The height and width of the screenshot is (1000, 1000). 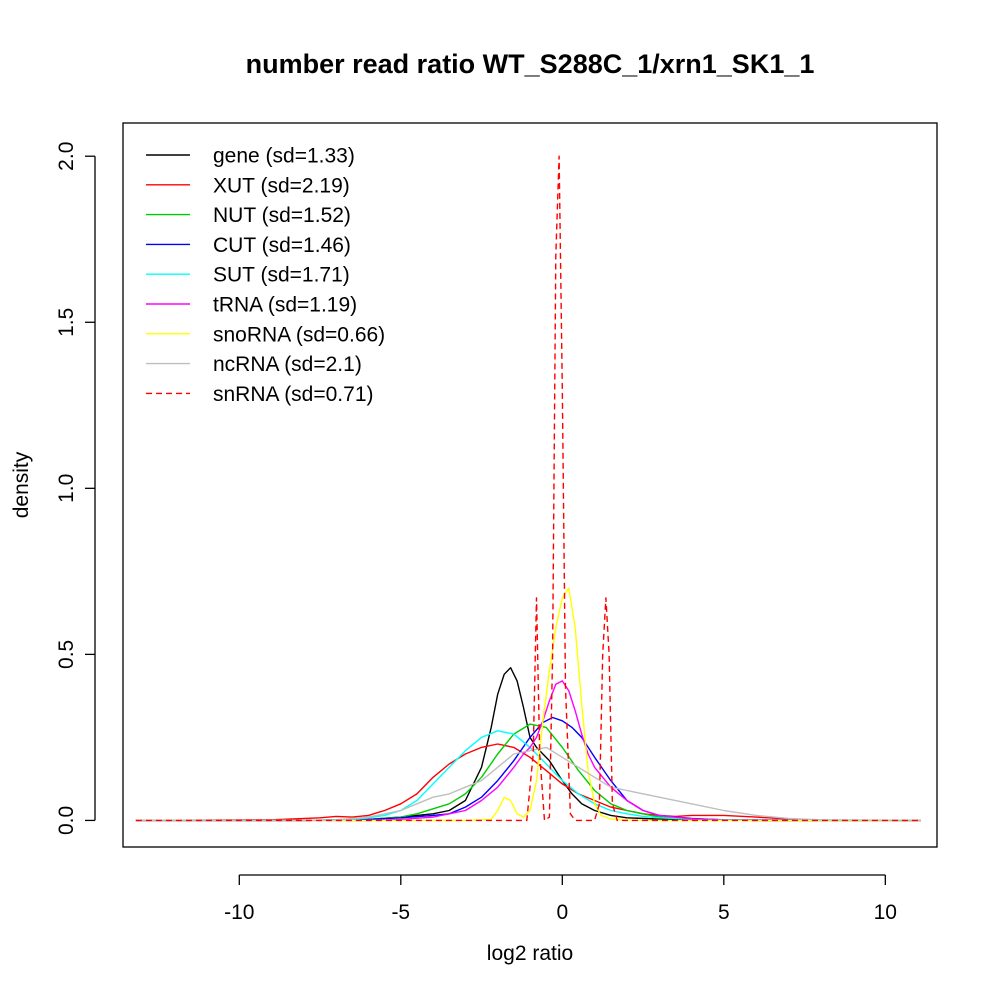 What do you see at coordinates (284, 156) in the screenshot?
I see `legend-label: gene (sd=1.33)` at bounding box center [284, 156].